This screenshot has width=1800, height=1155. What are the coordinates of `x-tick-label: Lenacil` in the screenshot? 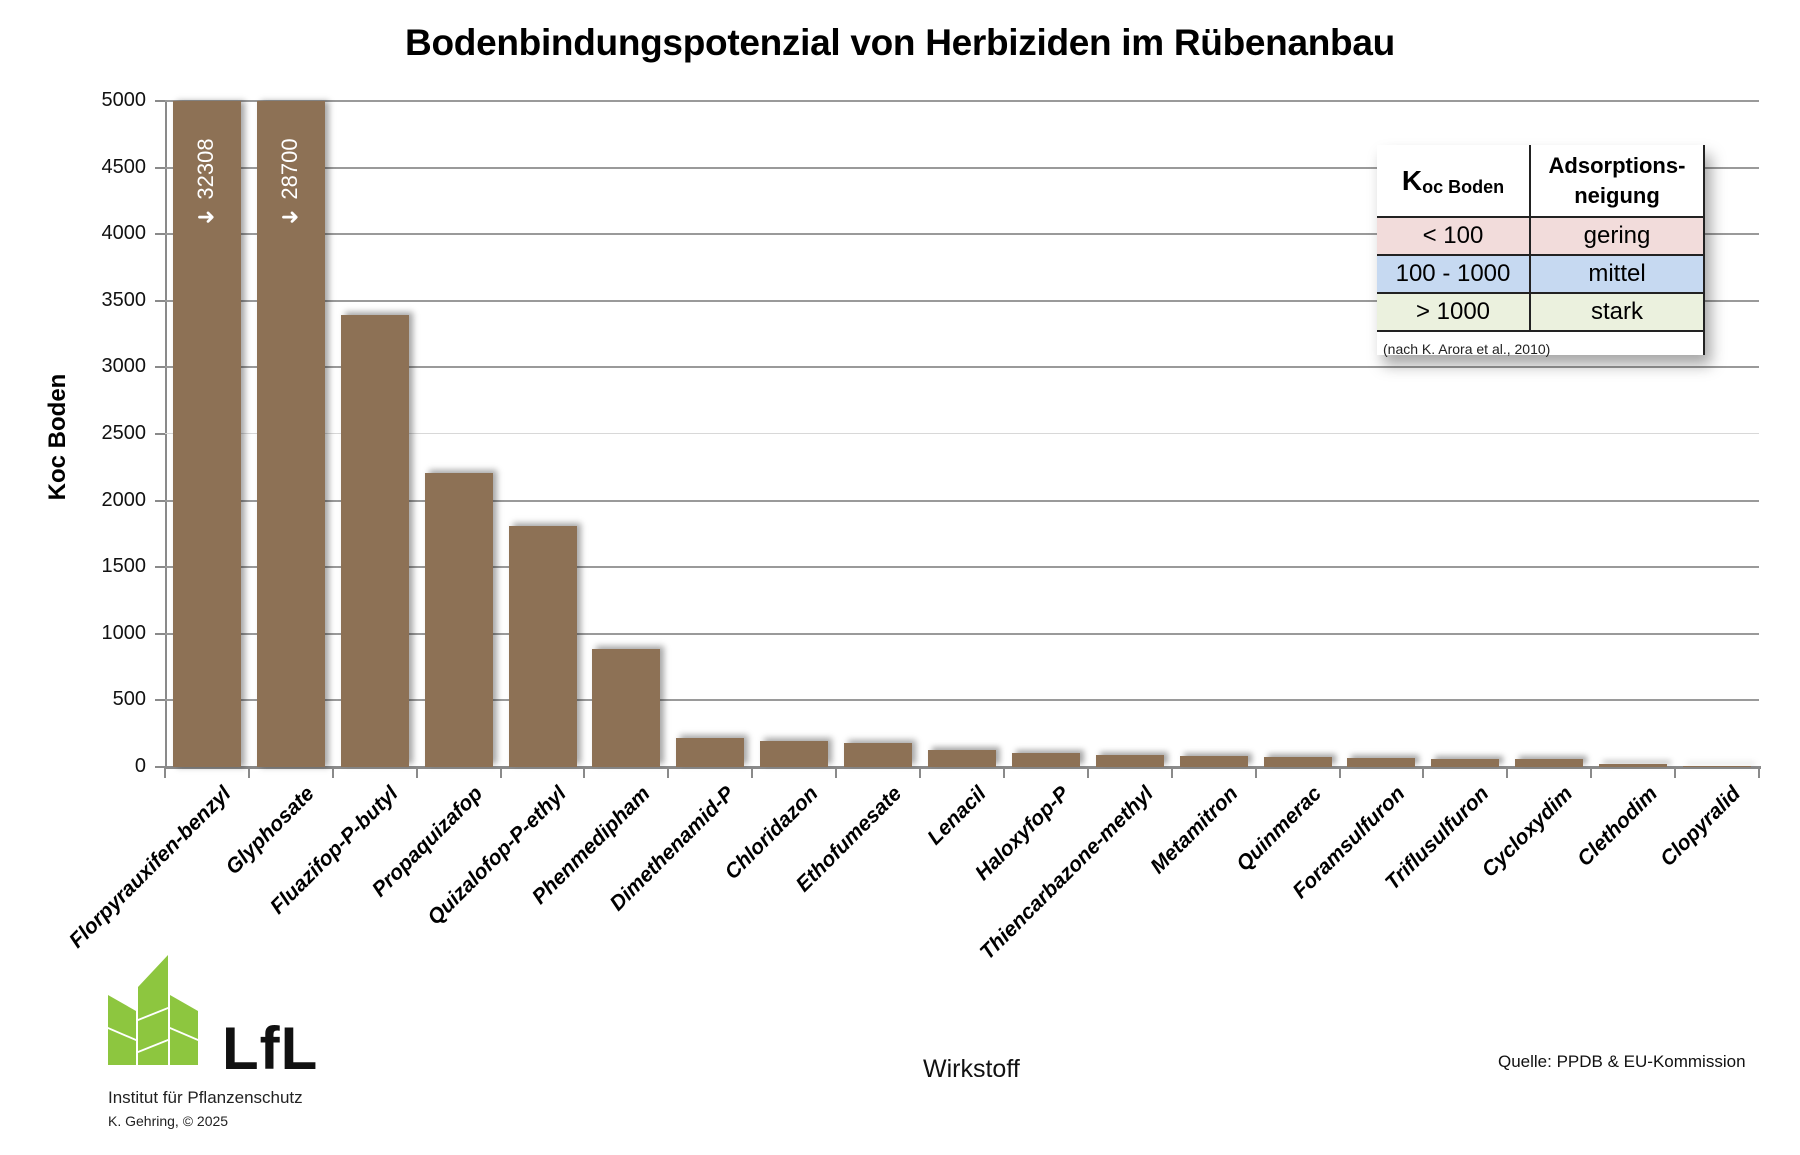 It's located at (956, 816).